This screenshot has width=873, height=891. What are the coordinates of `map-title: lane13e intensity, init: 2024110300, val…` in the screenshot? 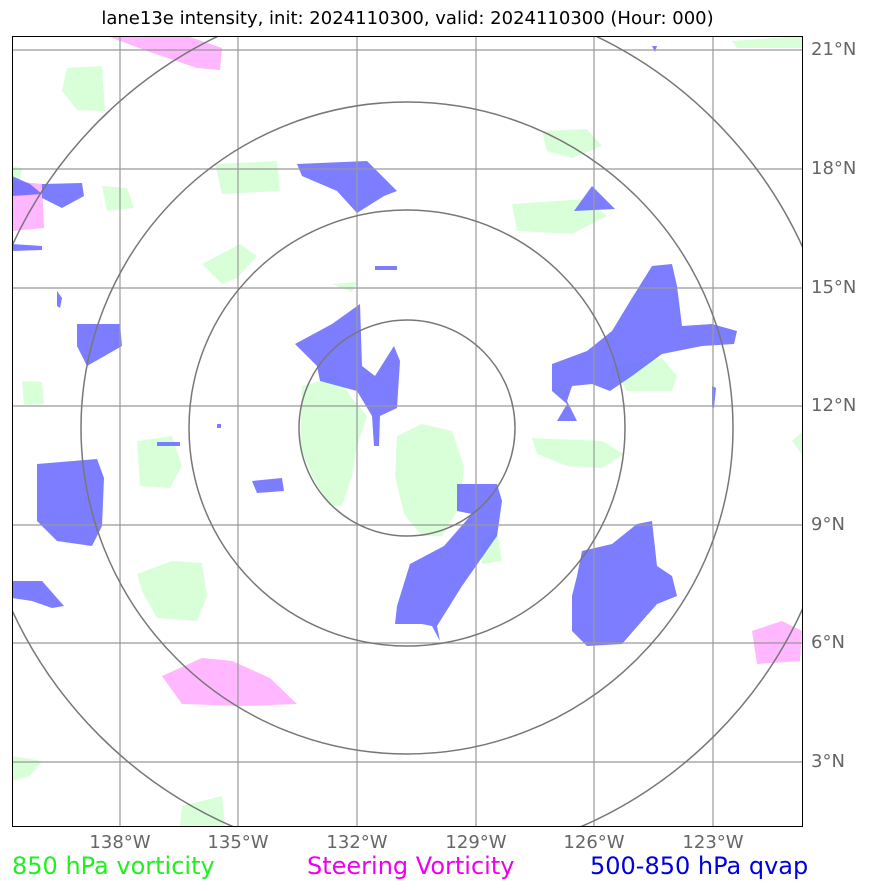 It's located at (407, 18).